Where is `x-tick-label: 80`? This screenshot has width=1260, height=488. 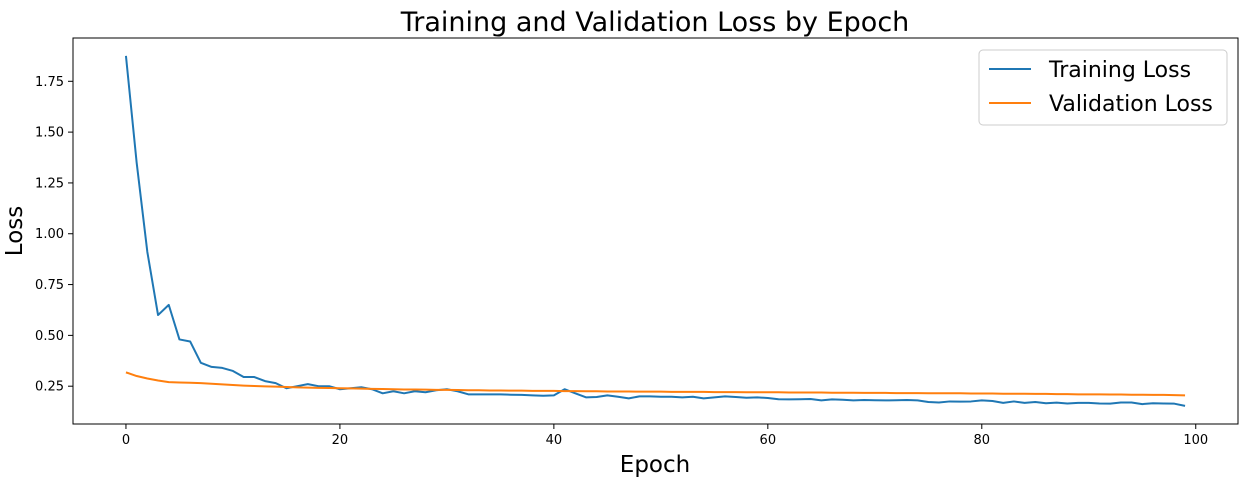
x-tick-label: 80 is located at coordinates (982, 440).